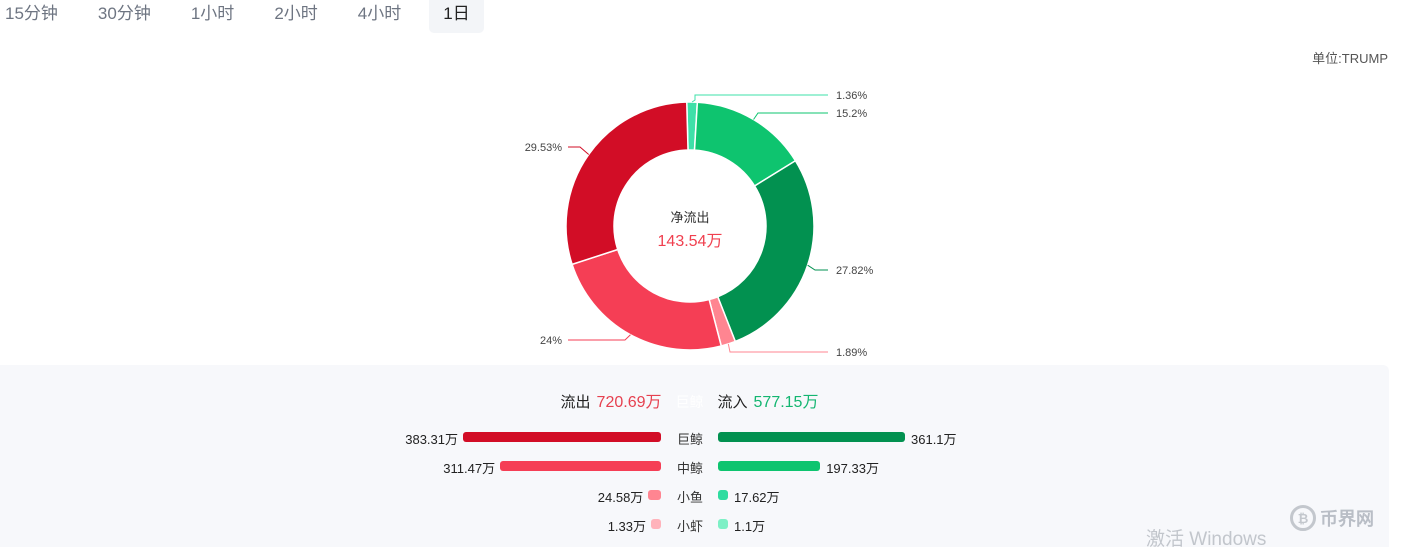 The width and height of the screenshot is (1402, 551). I want to click on breakdown-row: 383.31万 巨鲸 361.1万, so click(694, 437).